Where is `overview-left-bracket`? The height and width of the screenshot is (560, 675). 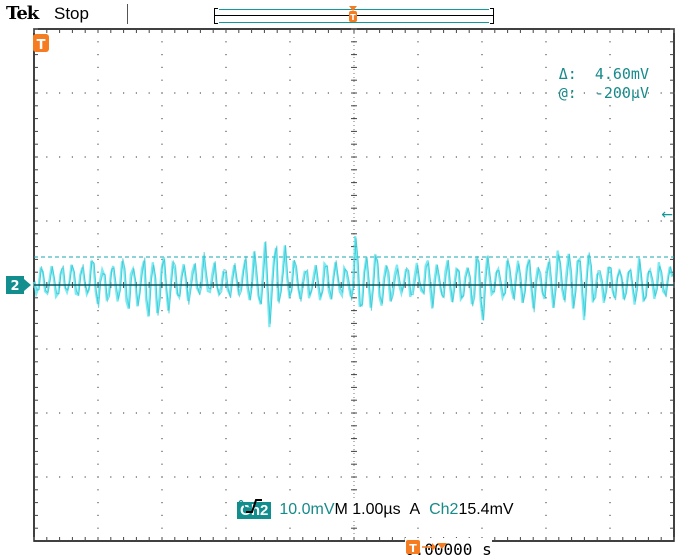 overview-left-bracket is located at coordinates (216, 16).